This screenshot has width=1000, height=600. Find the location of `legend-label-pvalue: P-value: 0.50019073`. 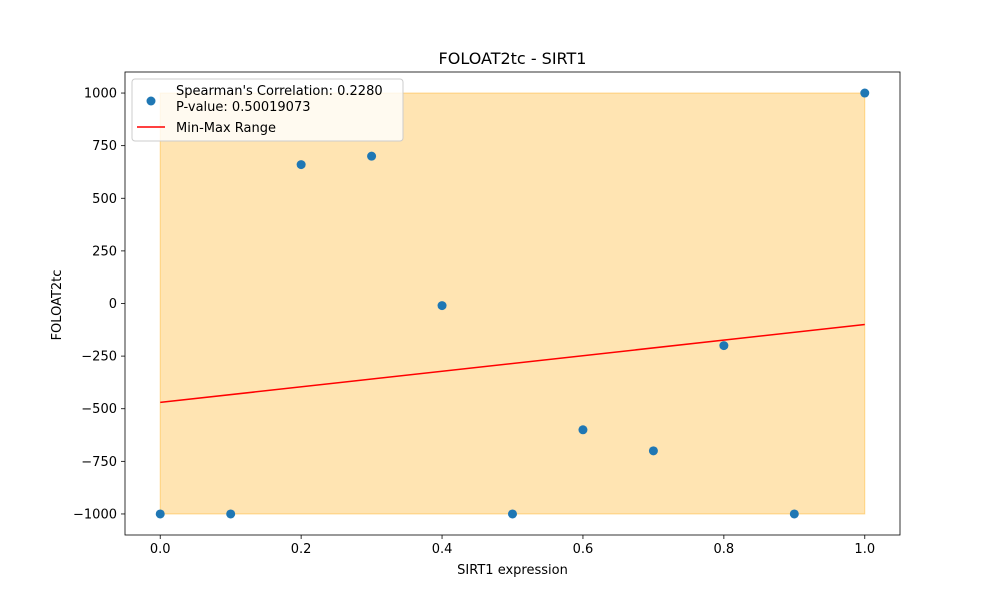

legend-label-pvalue: P-value: 0.50019073 is located at coordinates (243, 107).